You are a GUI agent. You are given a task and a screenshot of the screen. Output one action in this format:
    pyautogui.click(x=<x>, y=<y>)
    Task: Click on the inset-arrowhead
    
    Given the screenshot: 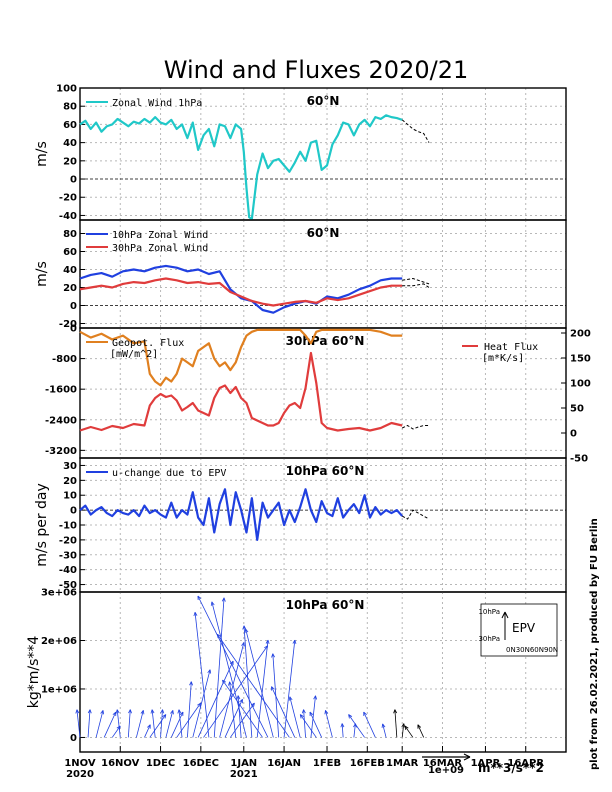 What is the action you would take?
    pyautogui.click(x=505, y=615)
    